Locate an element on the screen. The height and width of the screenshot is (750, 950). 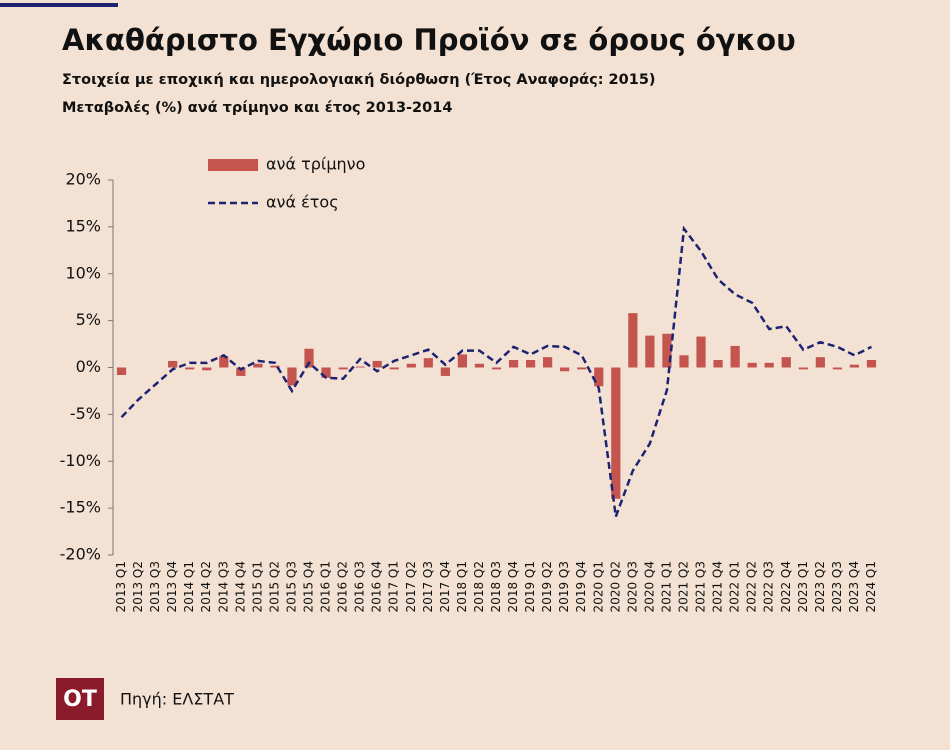
legend-label: ανά έτος is located at coordinates (302, 202).